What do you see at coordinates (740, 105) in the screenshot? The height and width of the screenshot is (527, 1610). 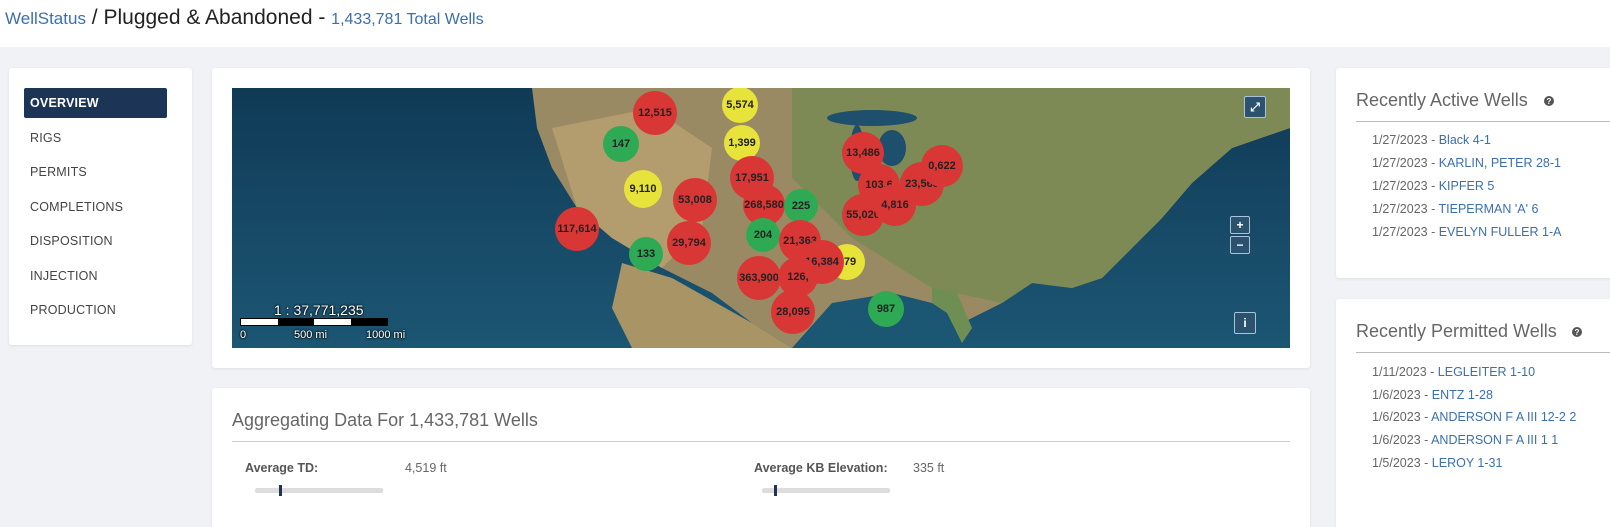 I see `map-cluster-marker: 5,574` at bounding box center [740, 105].